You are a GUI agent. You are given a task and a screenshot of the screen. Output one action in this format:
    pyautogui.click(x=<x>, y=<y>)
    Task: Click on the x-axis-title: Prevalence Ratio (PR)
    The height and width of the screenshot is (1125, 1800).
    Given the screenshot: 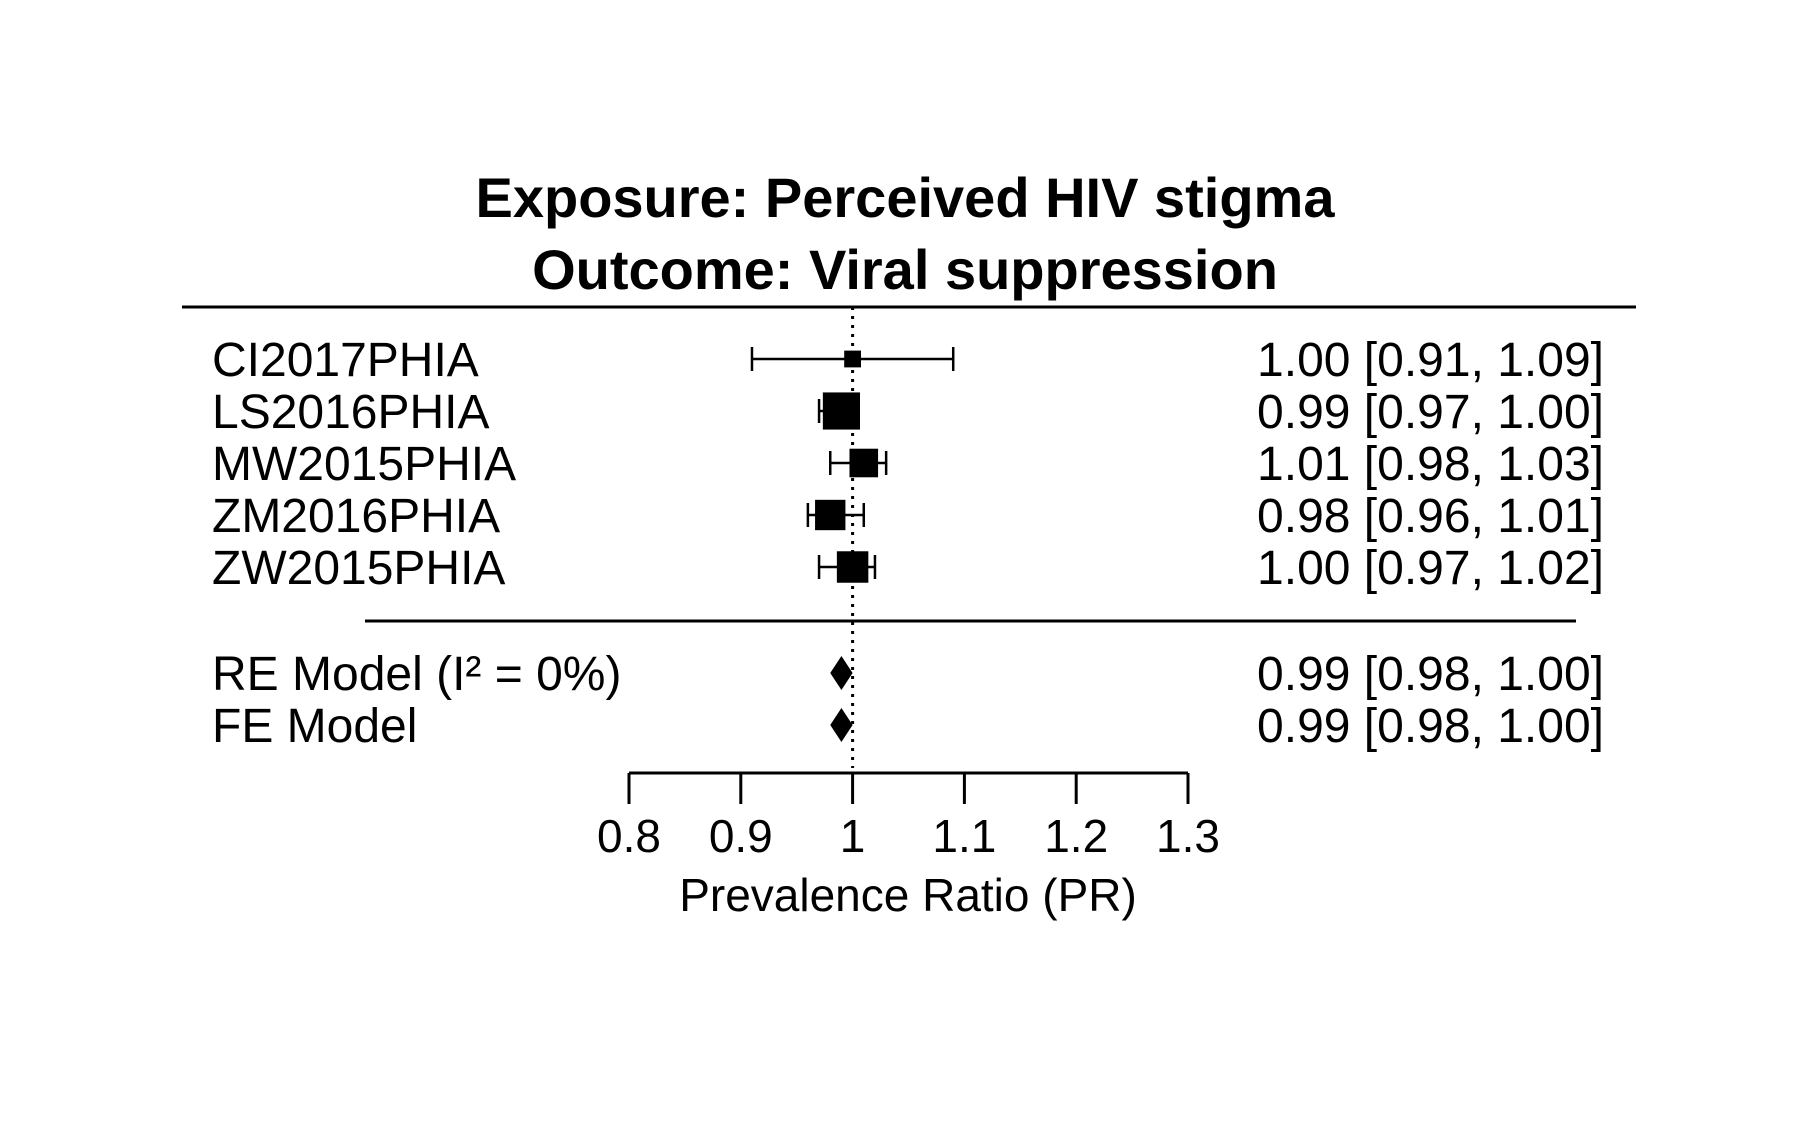 What is the action you would take?
    pyautogui.click(x=908, y=895)
    